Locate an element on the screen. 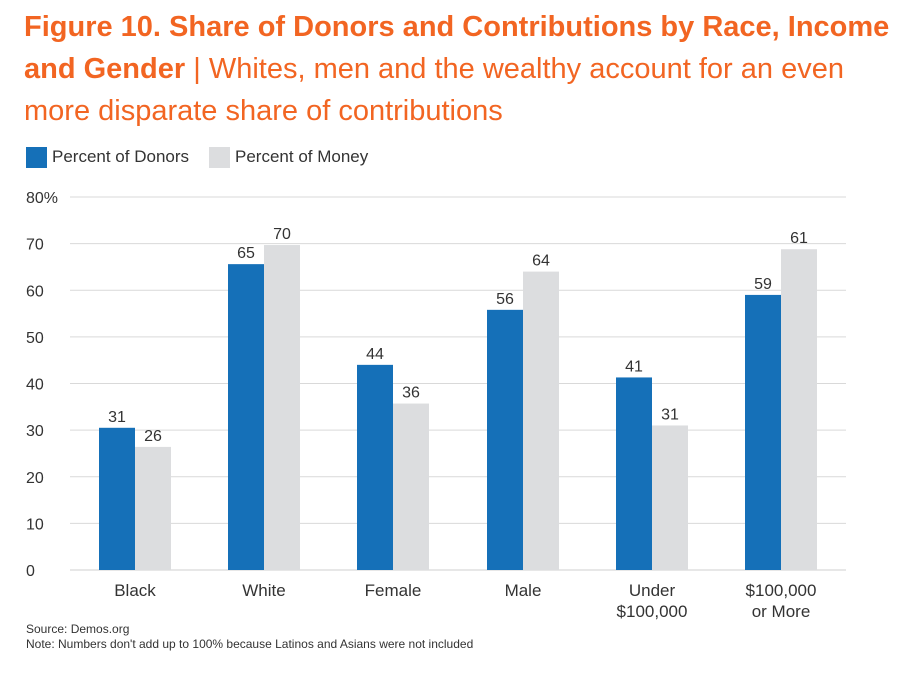  x-tick-label-line: Female is located at coordinates (393, 590).